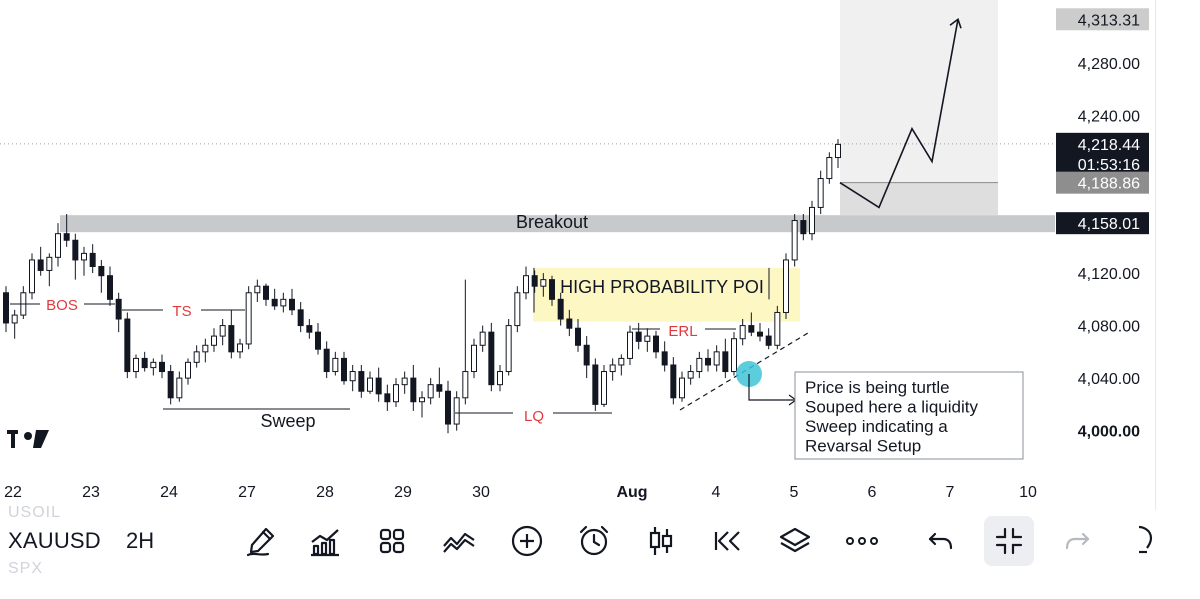 The height and width of the screenshot is (599, 1200). Describe the element at coordinates (919, 199) in the screenshot. I see `projection-base-zone` at that location.